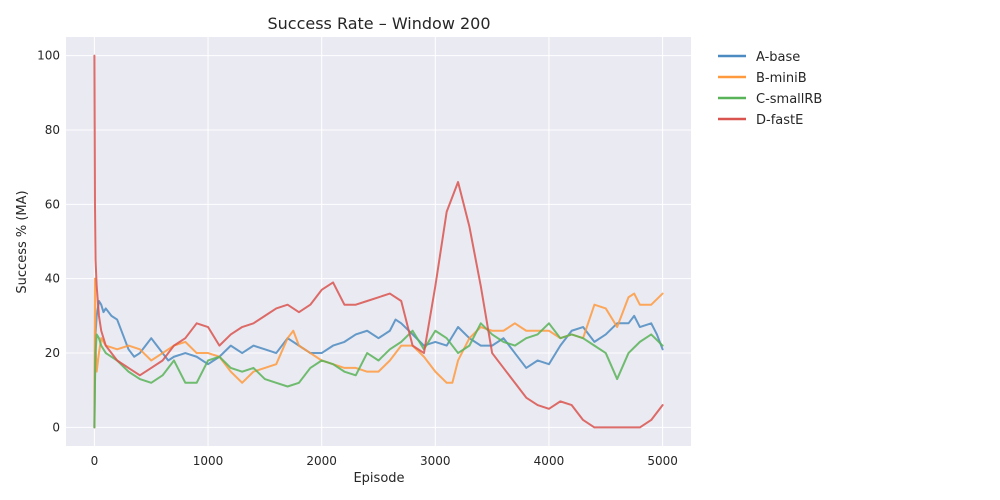  What do you see at coordinates (378, 478) in the screenshot?
I see `x-axis-label: Episode` at bounding box center [378, 478].